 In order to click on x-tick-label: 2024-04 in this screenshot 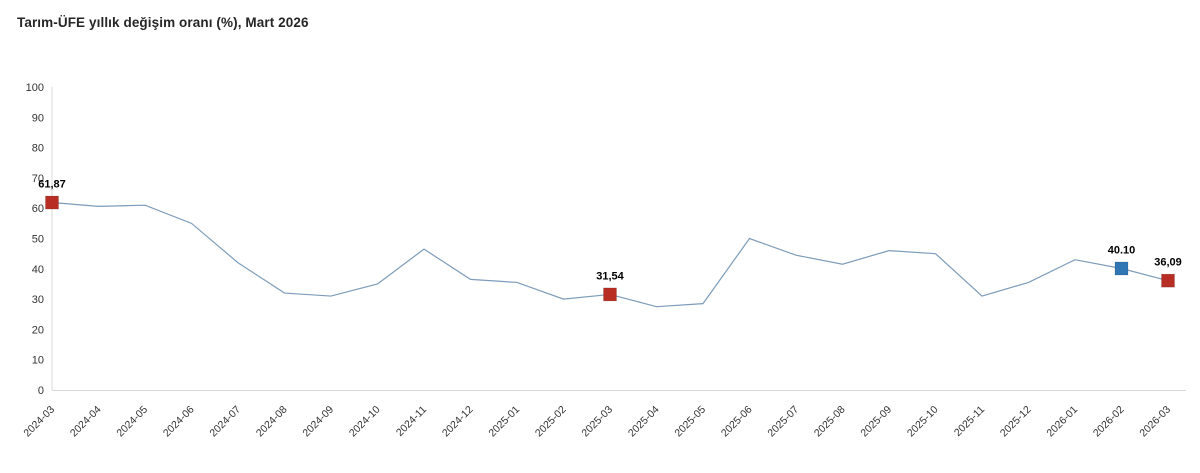, I will do `click(86, 422)`.